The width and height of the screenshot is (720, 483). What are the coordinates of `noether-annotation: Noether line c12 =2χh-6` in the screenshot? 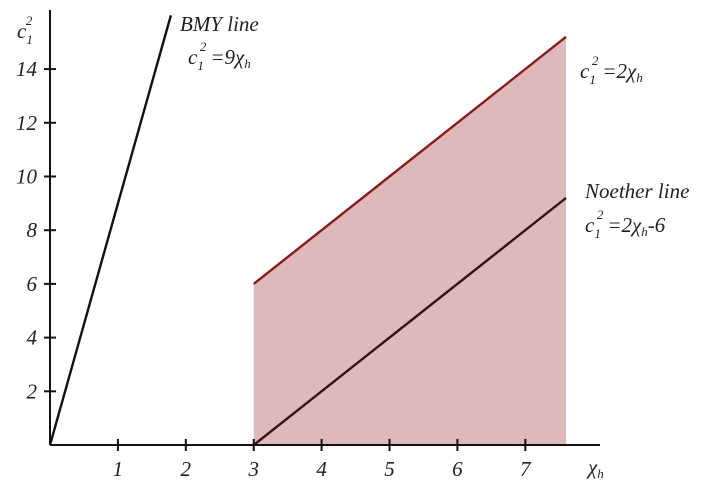 It's located at (636, 210).